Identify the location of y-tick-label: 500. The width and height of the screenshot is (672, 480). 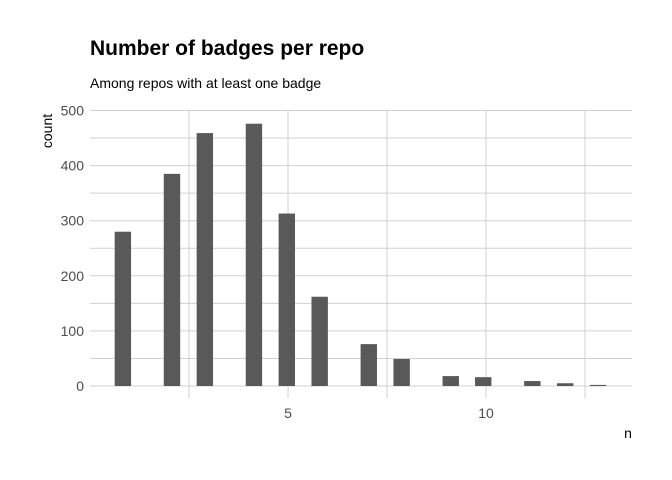
(73, 111).